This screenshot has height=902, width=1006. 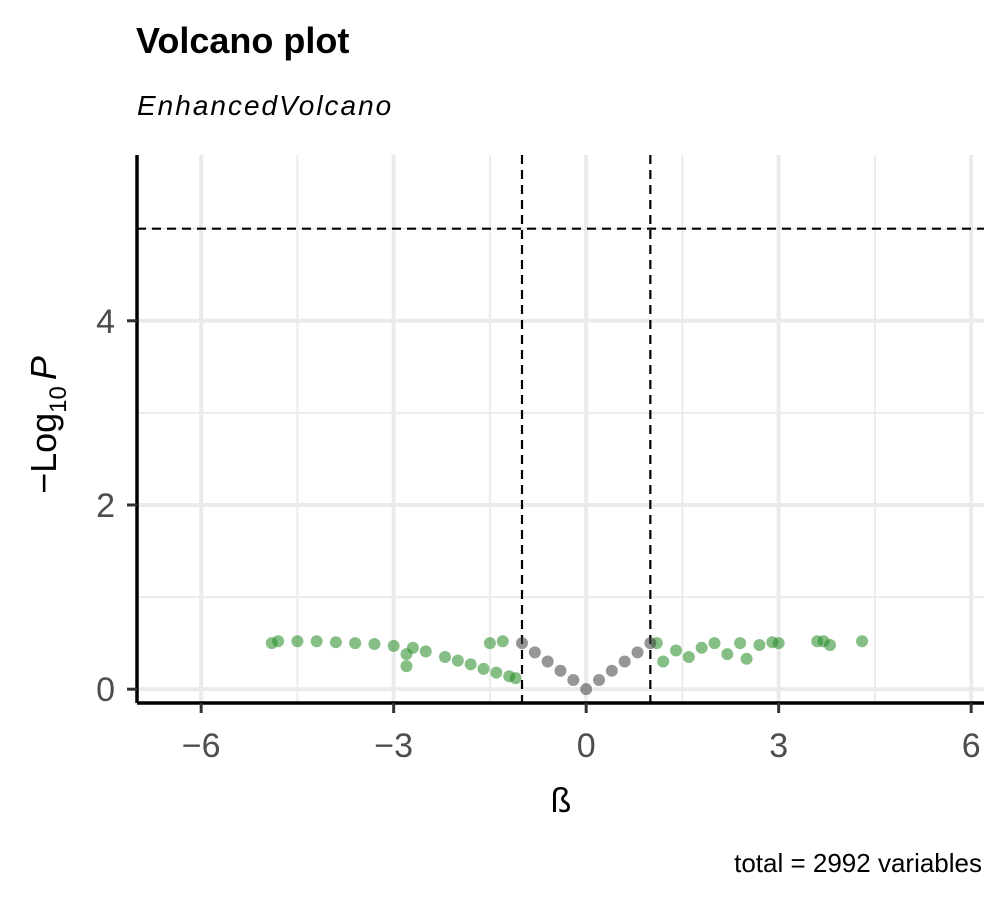 I want to click on y-axis-title-subscript: 10, so click(x=58, y=399).